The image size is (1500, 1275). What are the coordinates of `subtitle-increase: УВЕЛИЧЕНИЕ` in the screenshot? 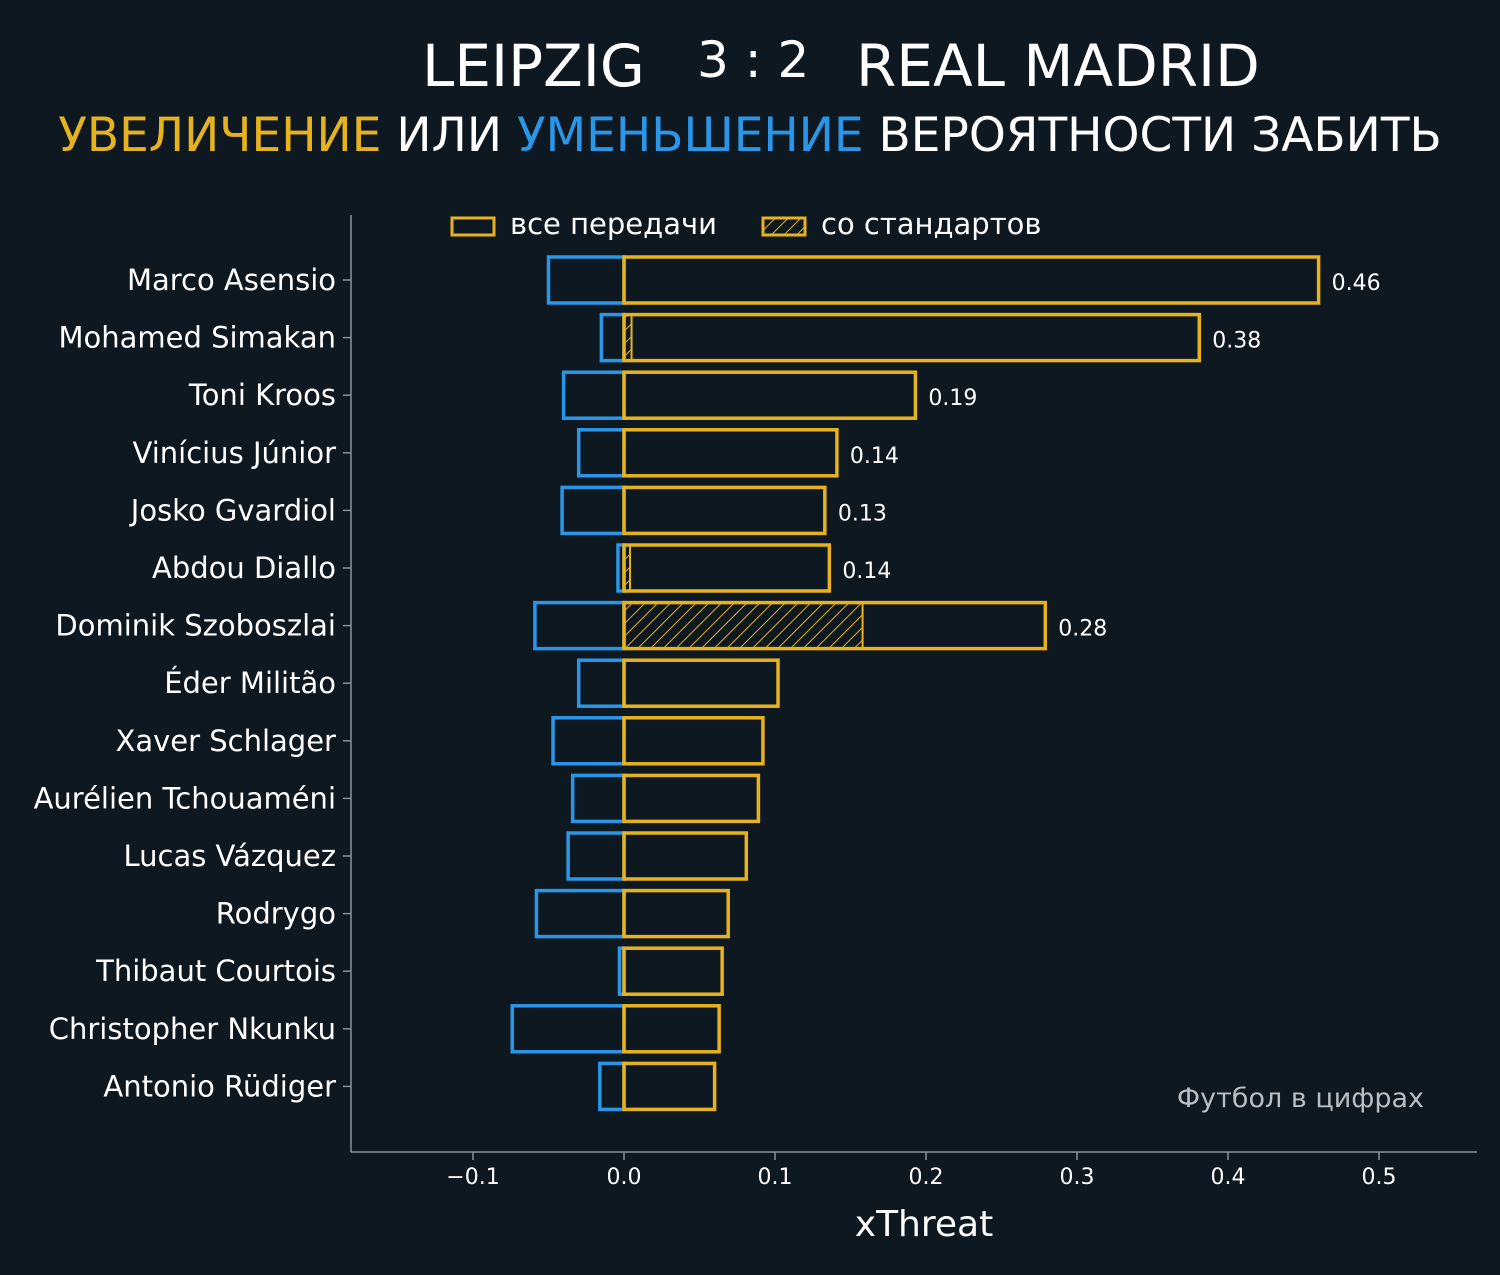 It's located at (220, 135).